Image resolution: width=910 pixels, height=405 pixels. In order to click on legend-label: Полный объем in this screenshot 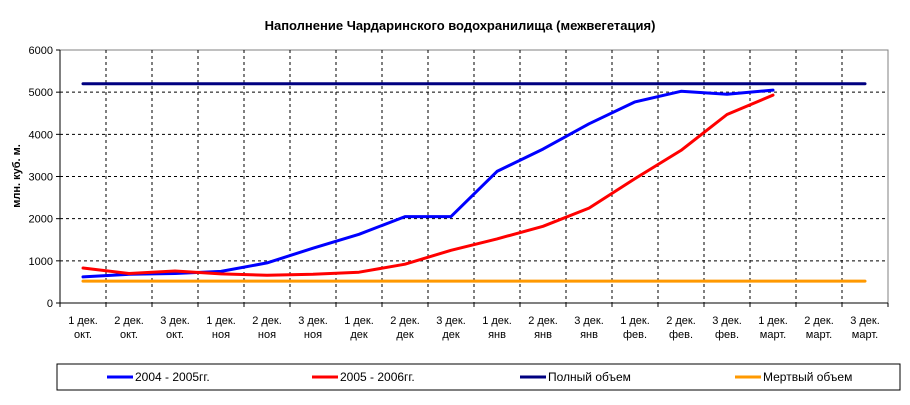, I will do `click(589, 377)`.